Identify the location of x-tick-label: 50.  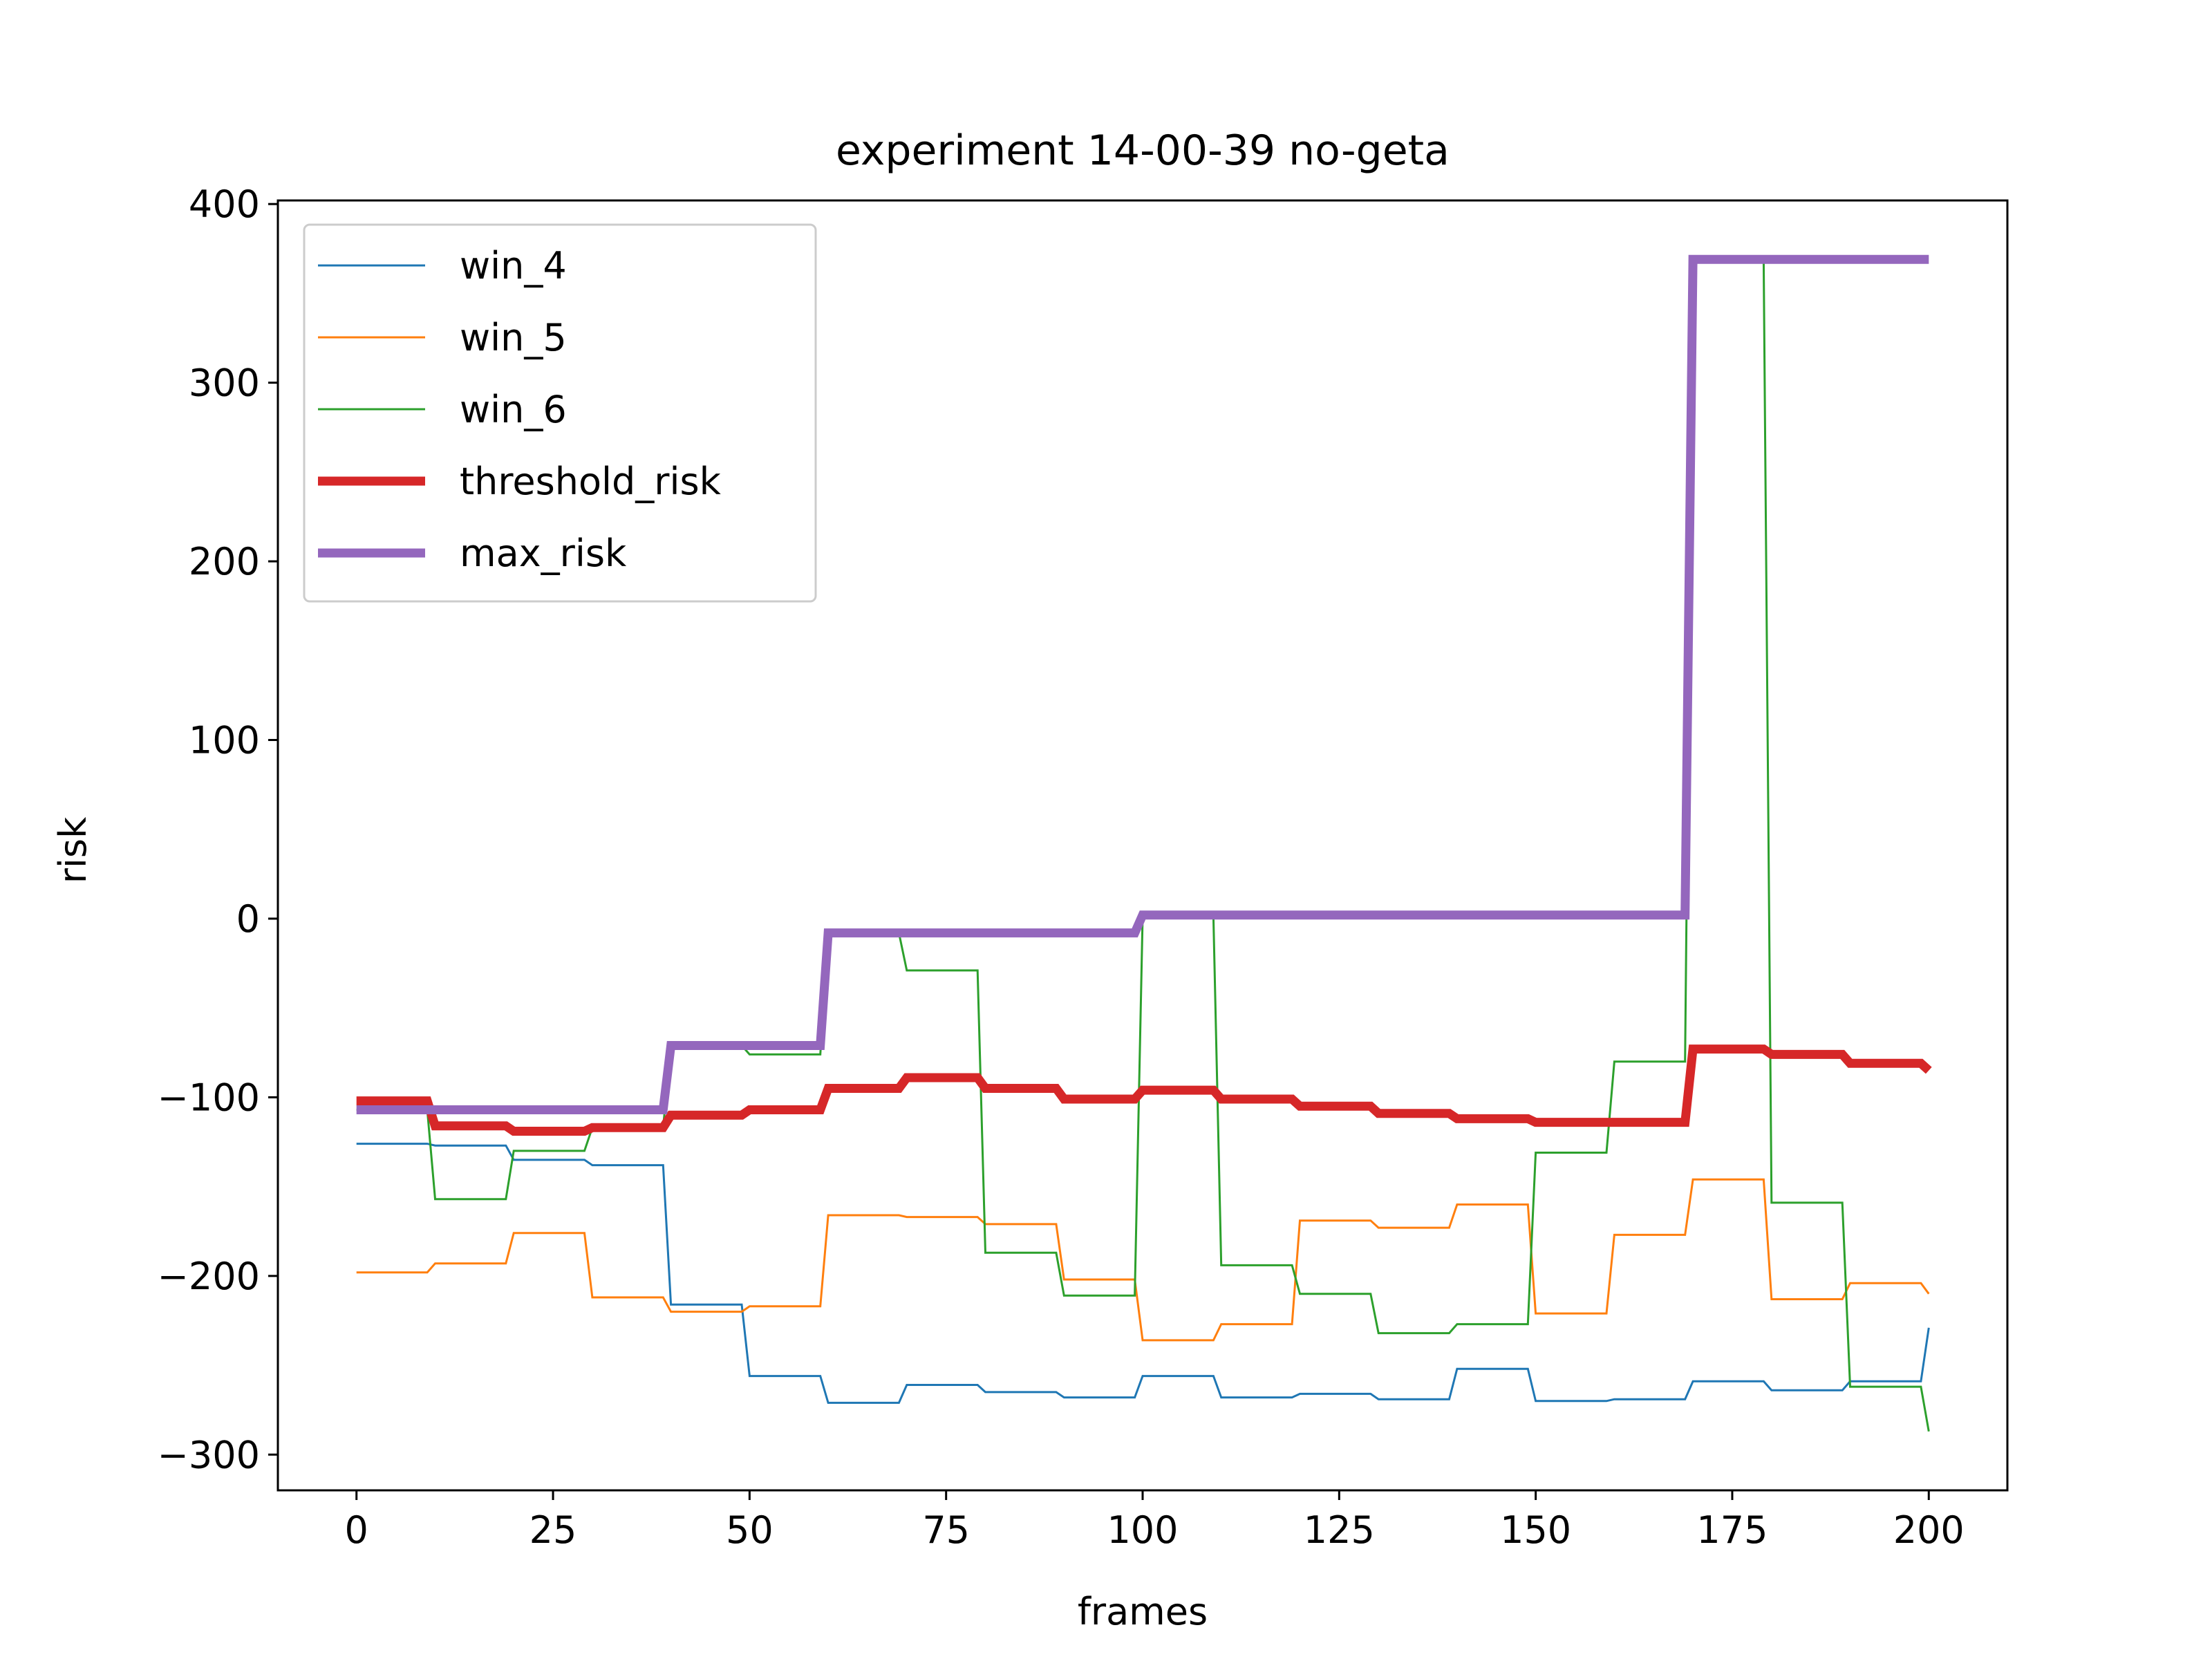
(750, 1530).